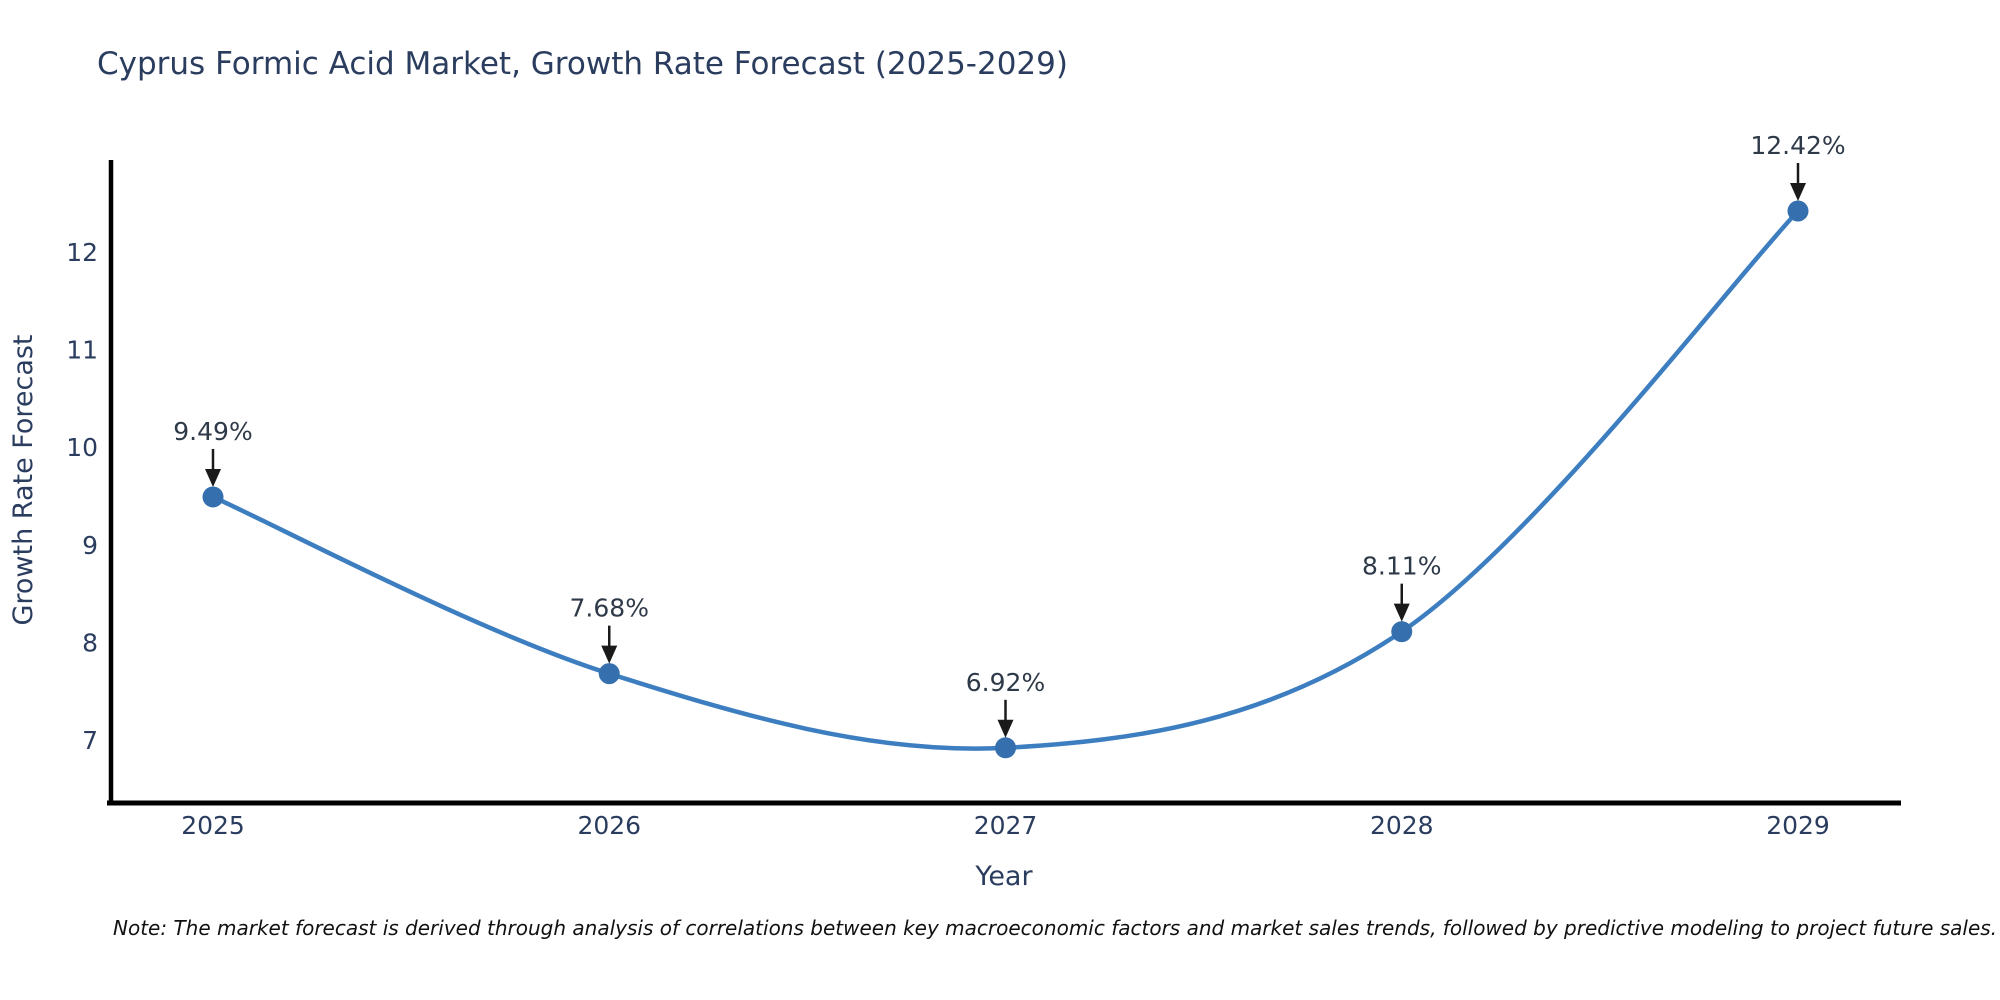 The width and height of the screenshot is (2000, 1000). What do you see at coordinates (82, 496) in the screenshot?
I see `y-axis-ticks: 7 8 9 10 11 12` at bounding box center [82, 496].